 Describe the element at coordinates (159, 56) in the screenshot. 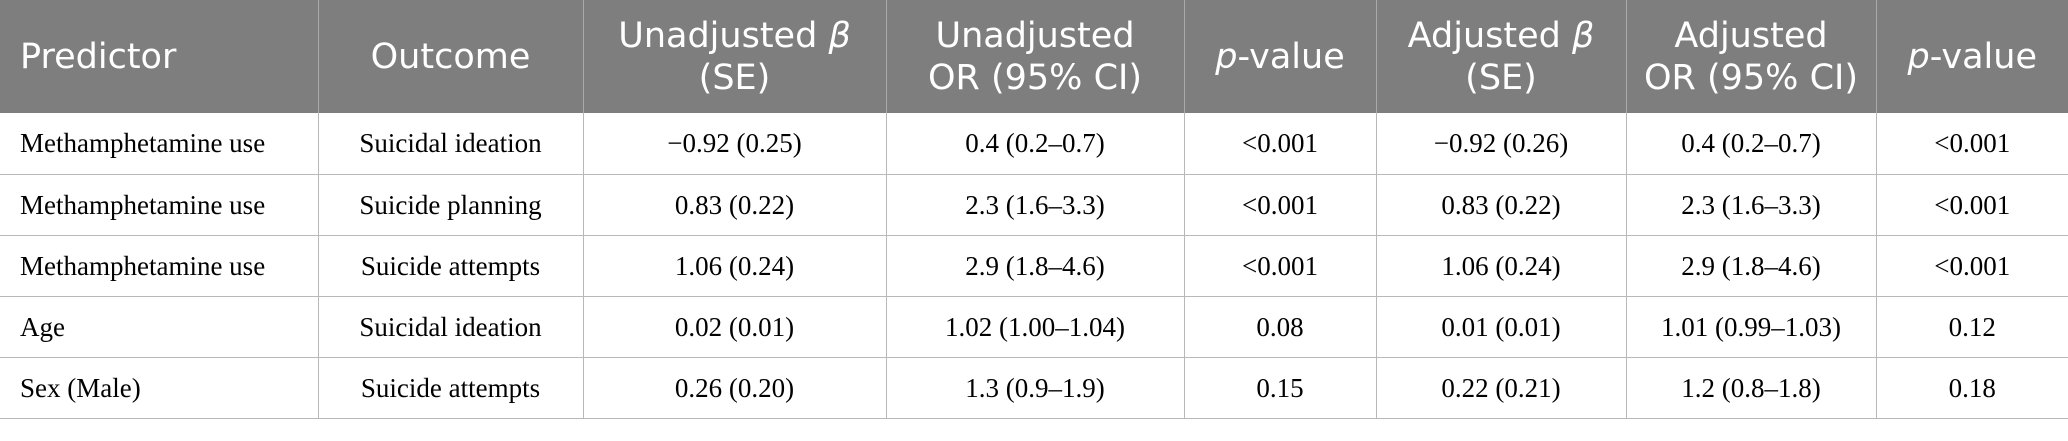

I see `header-predictor: Predictor` at that location.